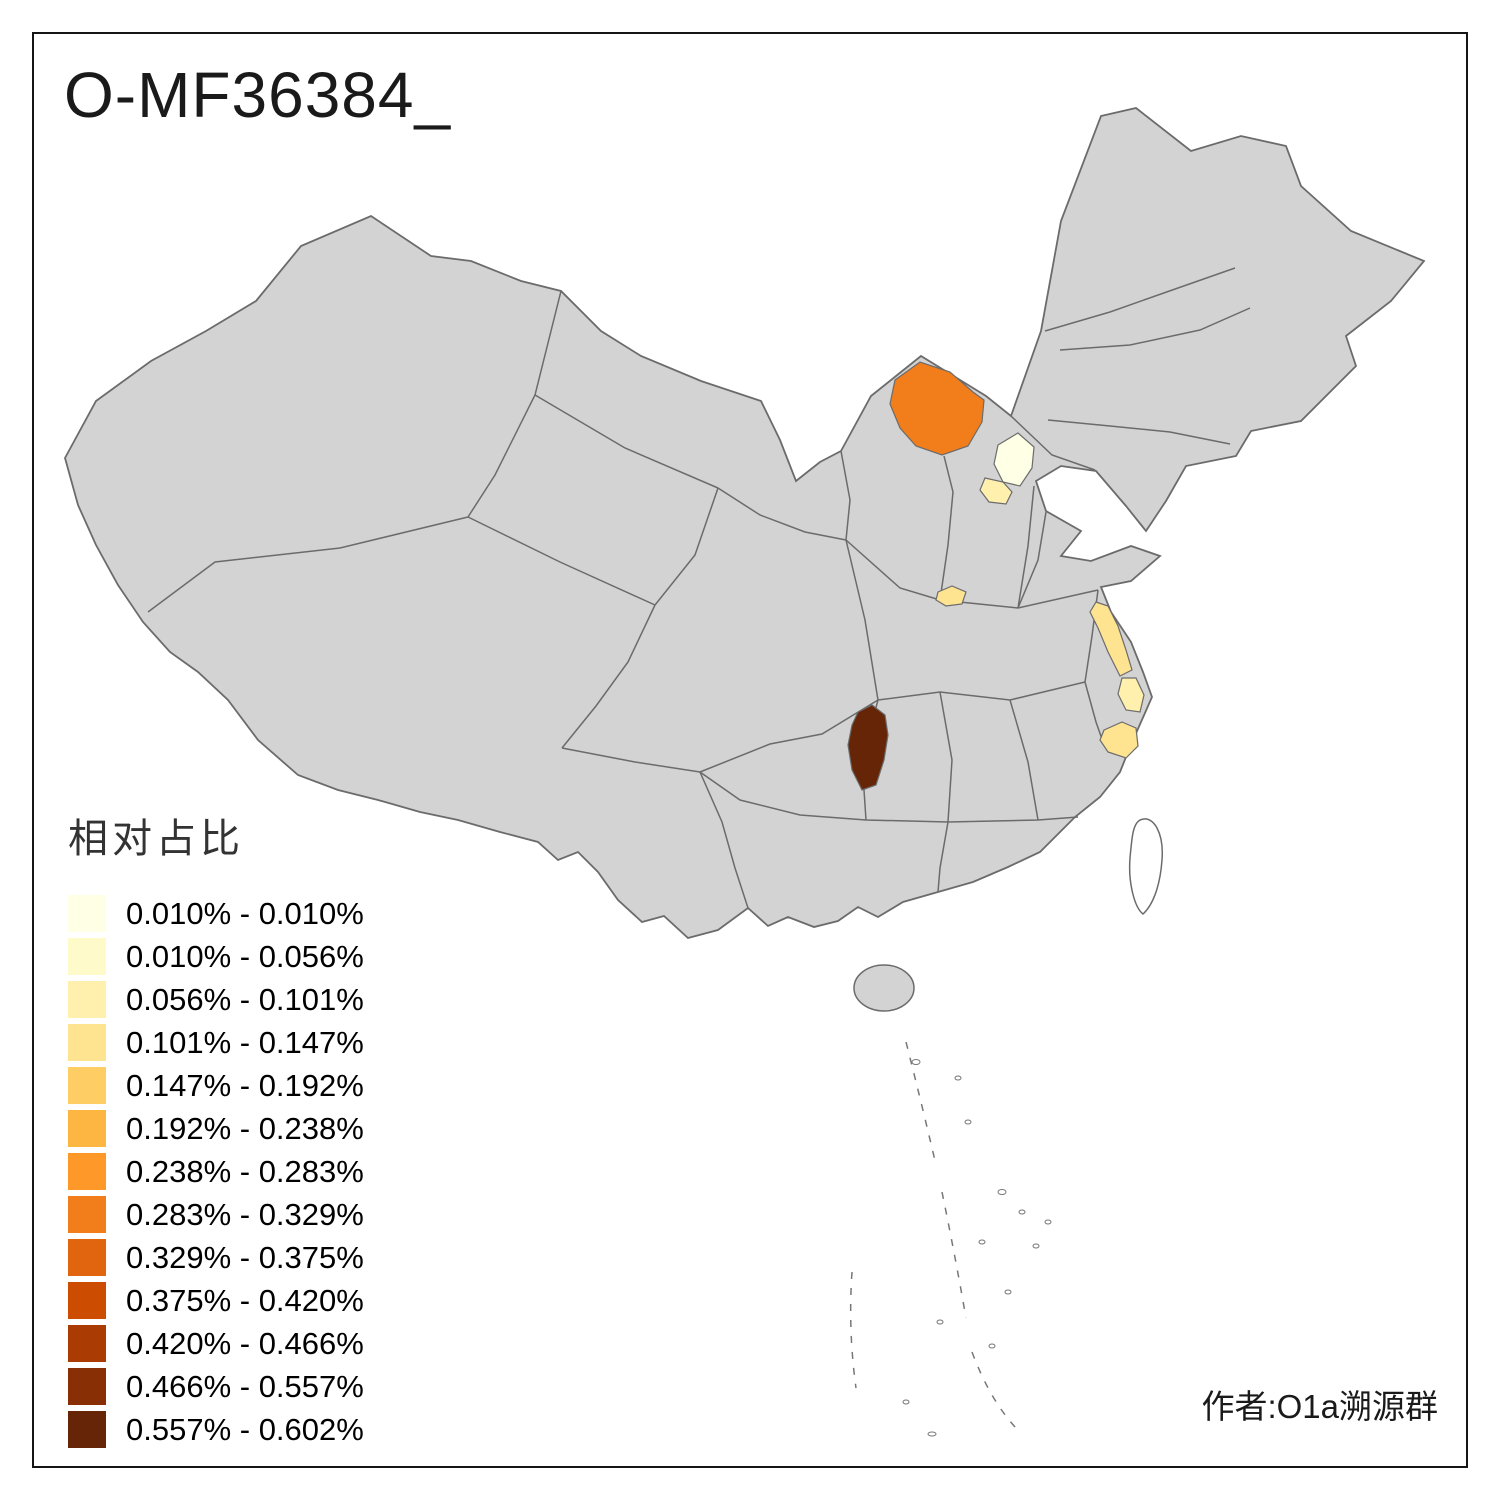 The height and width of the screenshot is (1500, 1500). I want to click on region-central-patch, so click(951, 596).